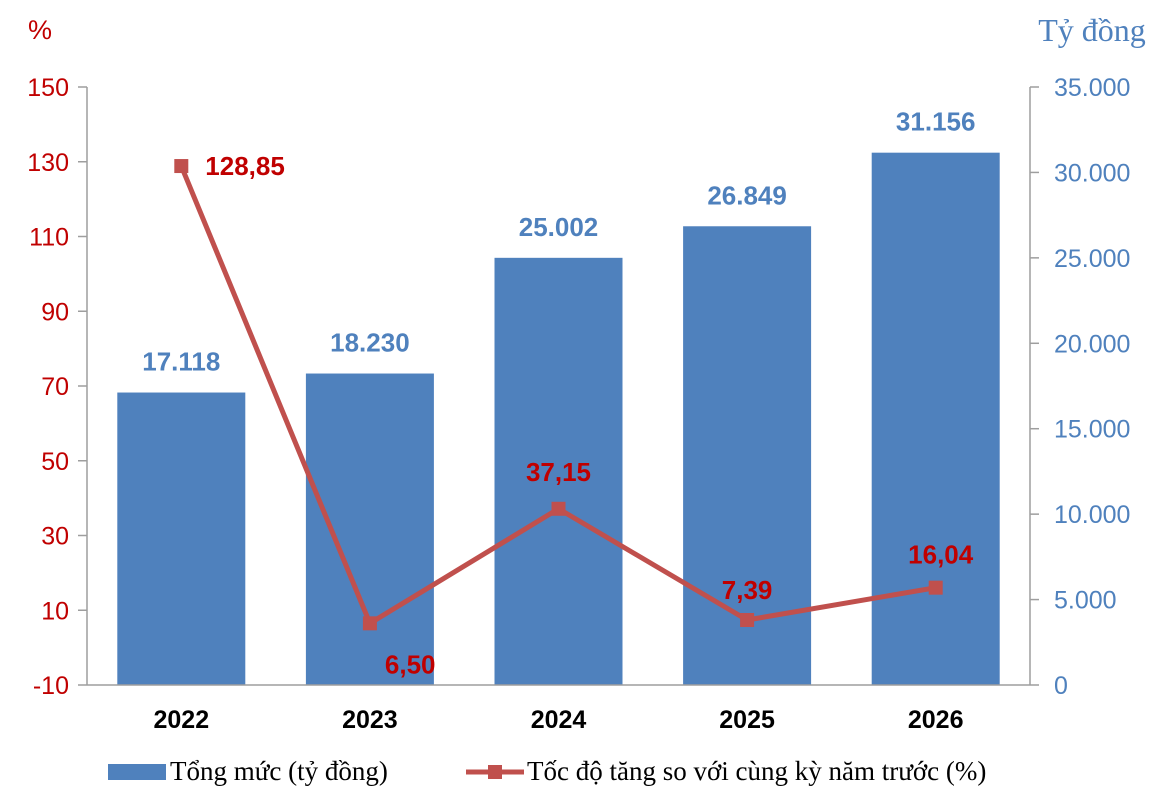 This screenshot has height=790, width=1170. Describe the element at coordinates (558, 508) in the screenshot. I see `line-point-2024` at that location.